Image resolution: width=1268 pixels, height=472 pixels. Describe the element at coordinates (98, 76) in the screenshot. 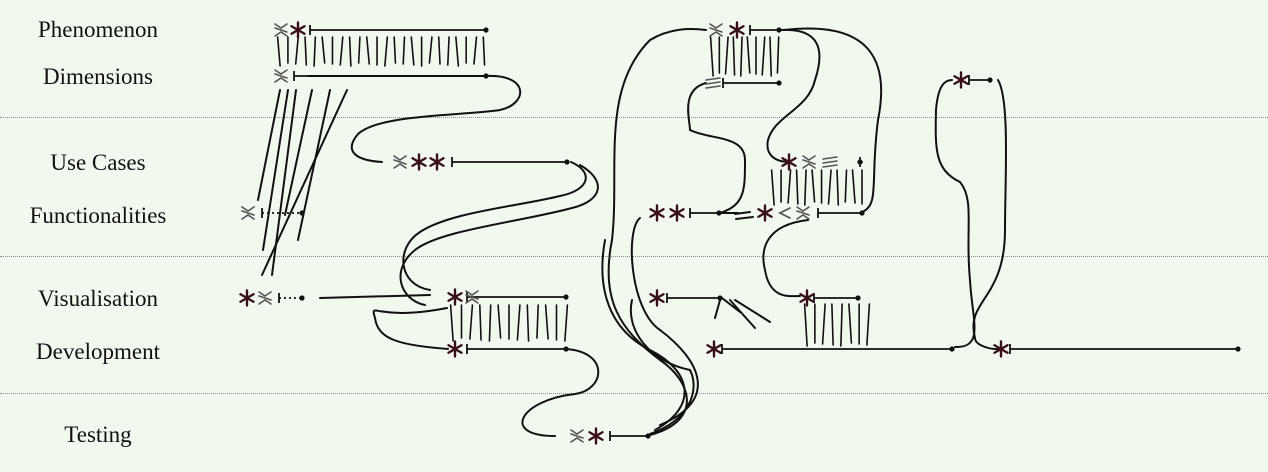

I see `row-label-dimensions: Dimensions` at that location.